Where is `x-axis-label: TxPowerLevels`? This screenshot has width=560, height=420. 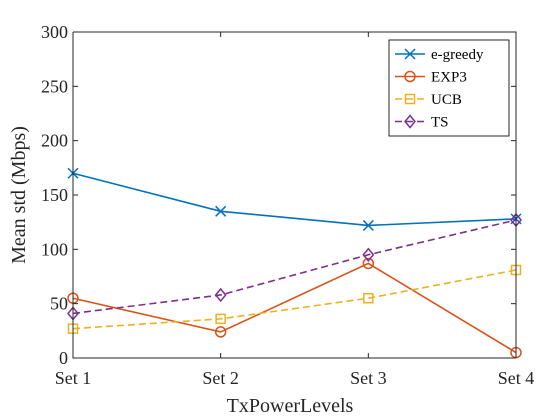 x-axis-label: TxPowerLevels is located at coordinates (290, 406).